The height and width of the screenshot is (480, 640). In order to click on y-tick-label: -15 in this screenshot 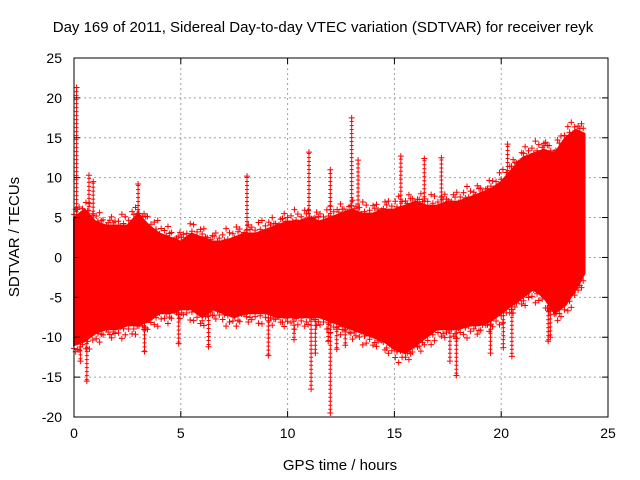, I will do `click(52, 377)`.